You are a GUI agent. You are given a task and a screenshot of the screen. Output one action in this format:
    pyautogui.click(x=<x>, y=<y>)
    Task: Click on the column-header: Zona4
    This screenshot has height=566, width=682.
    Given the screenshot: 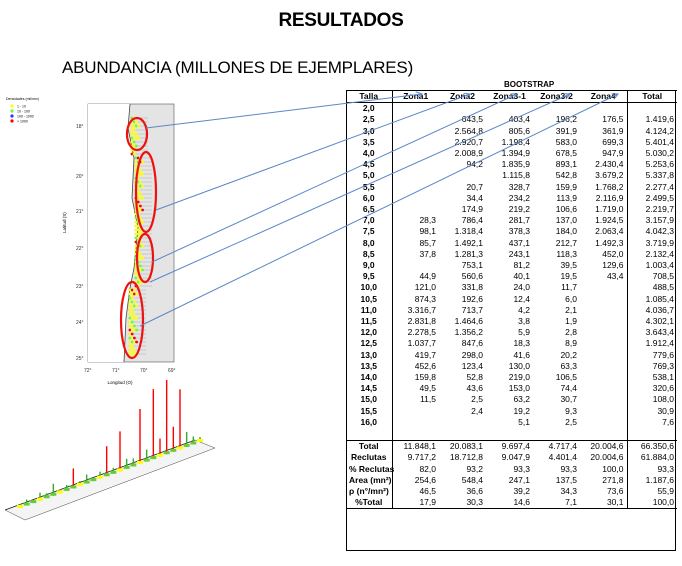 What is the action you would take?
    pyautogui.click(x=603, y=96)
    